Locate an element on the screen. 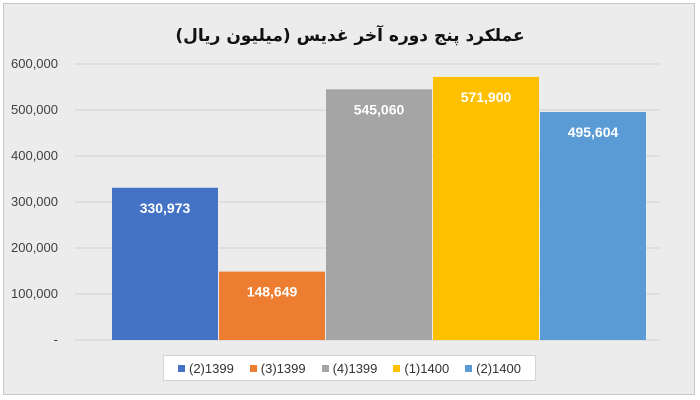 This screenshot has width=700, height=400. y-tick-label: 300,000 is located at coordinates (34, 201).